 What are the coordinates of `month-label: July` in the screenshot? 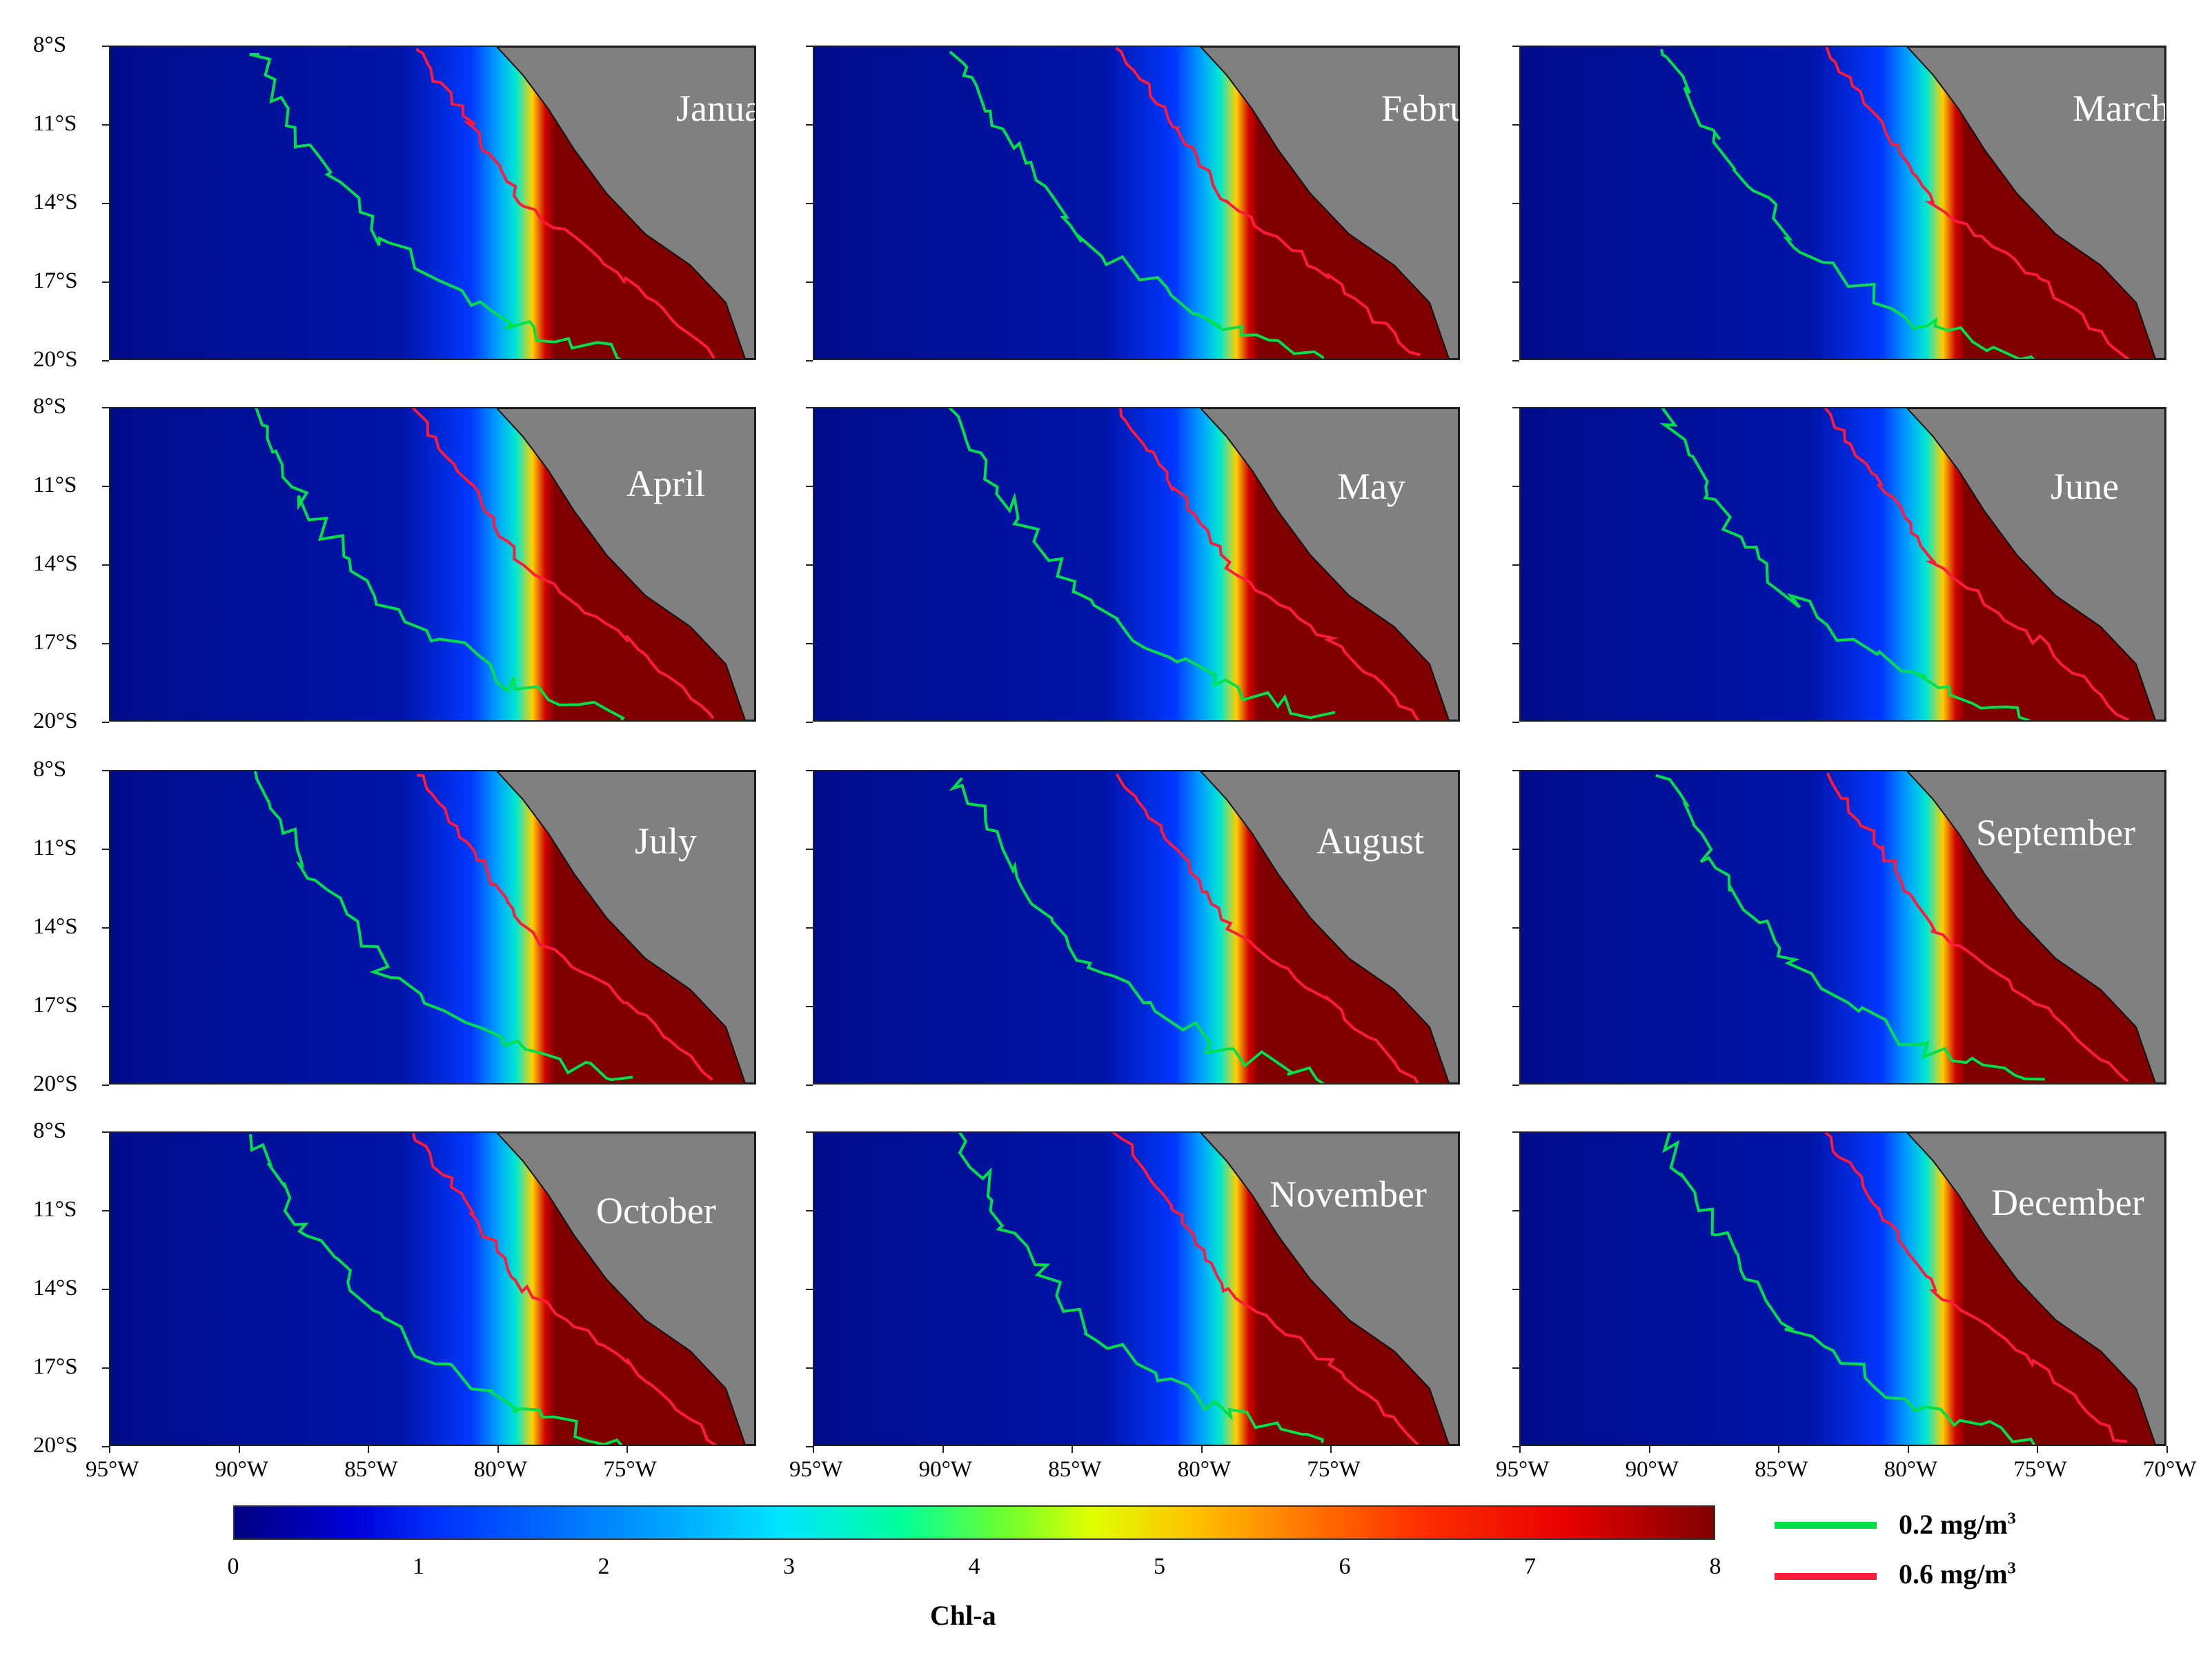 It's located at (666, 841).